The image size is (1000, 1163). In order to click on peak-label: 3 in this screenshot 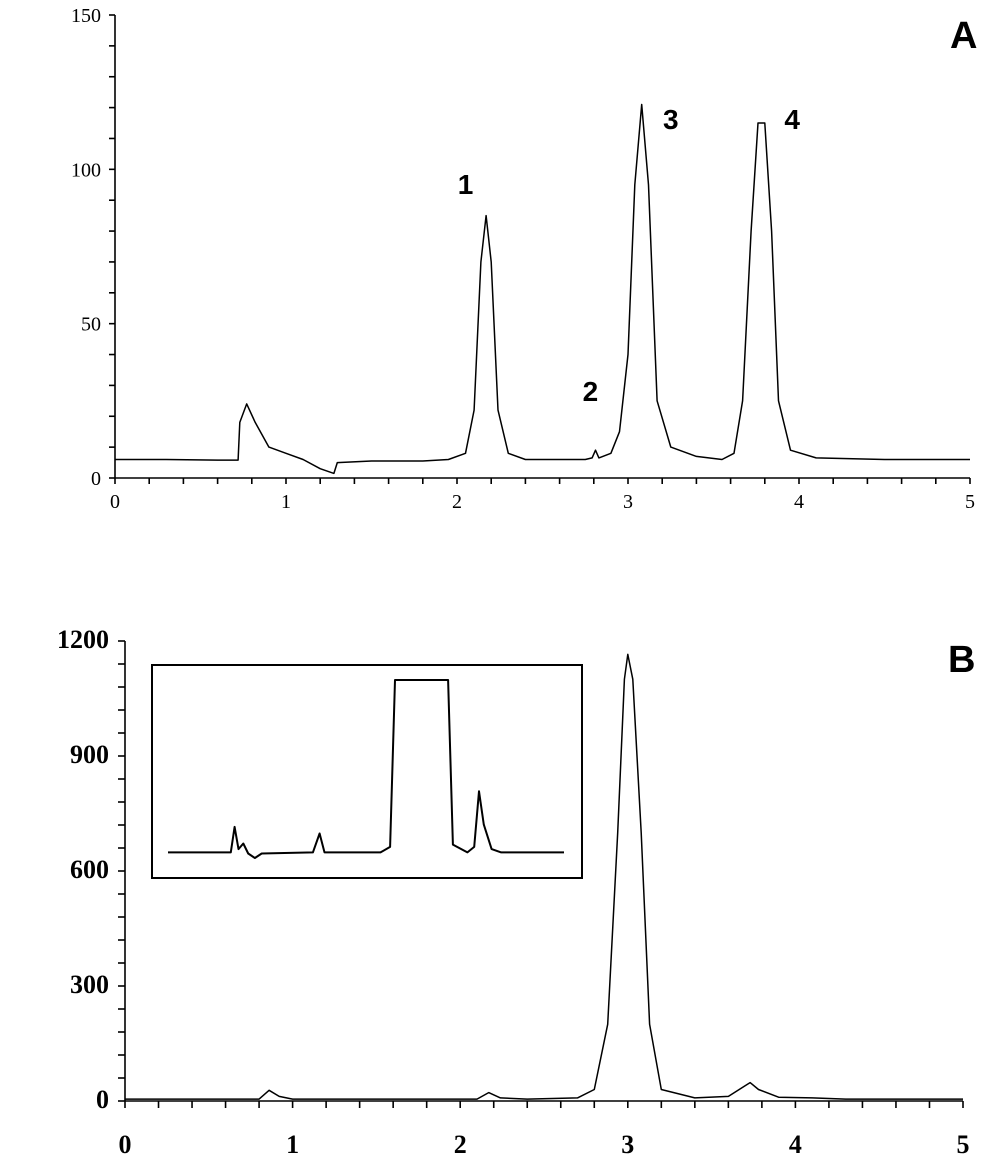, I will do `click(671, 119)`.